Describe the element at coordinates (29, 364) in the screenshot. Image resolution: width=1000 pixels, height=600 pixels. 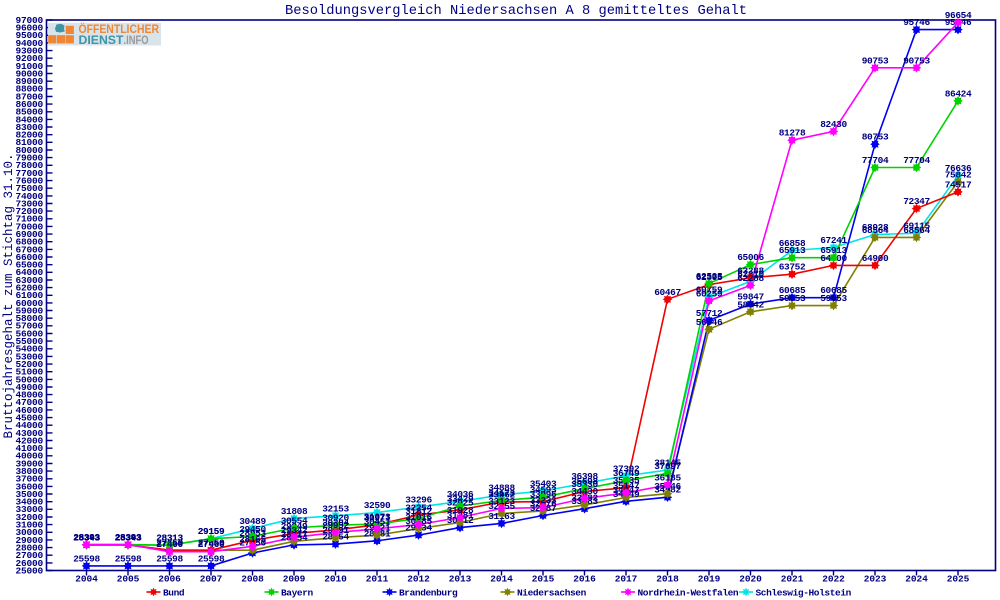
I see `svg-text: 52000` at that location.